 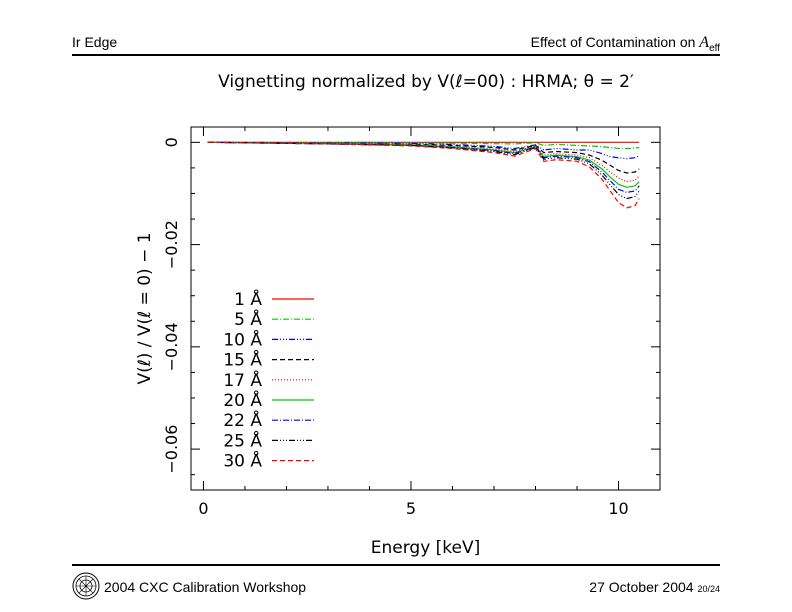 I want to click on footer-workshop-name: 2004 CXC Calibration Workshop, so click(x=205, y=587).